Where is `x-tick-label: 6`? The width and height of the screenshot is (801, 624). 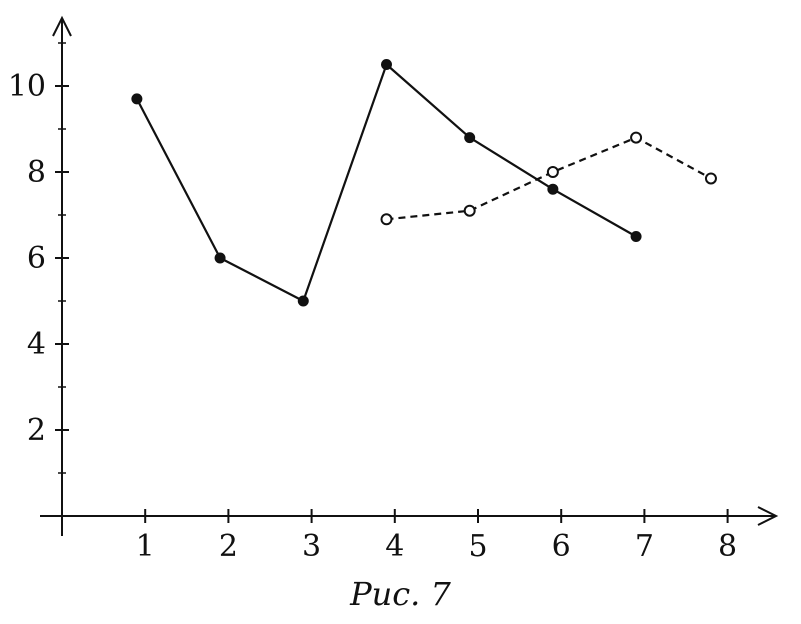
x-tick-label: 6 is located at coordinates (561, 546).